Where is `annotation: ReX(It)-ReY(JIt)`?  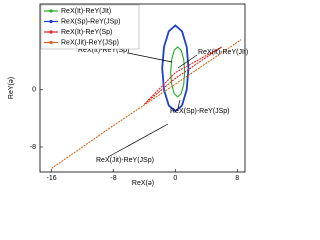
annotation: ReX(It)-ReY(JIt) is located at coordinates (223, 52).